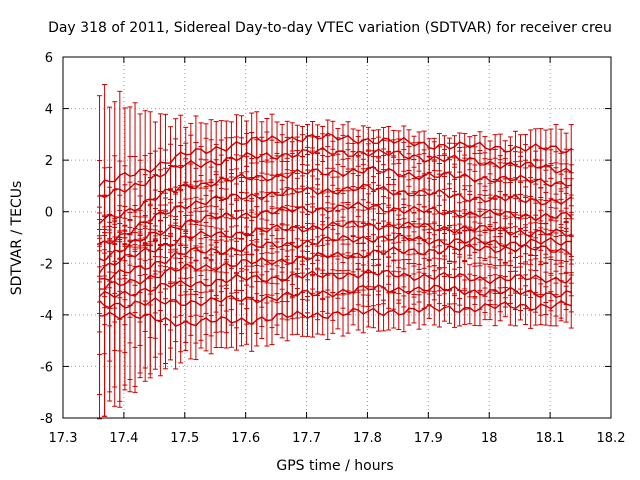 This screenshot has width=640, height=480. I want to click on x-axis-label: GPS time / hours, so click(335, 466).